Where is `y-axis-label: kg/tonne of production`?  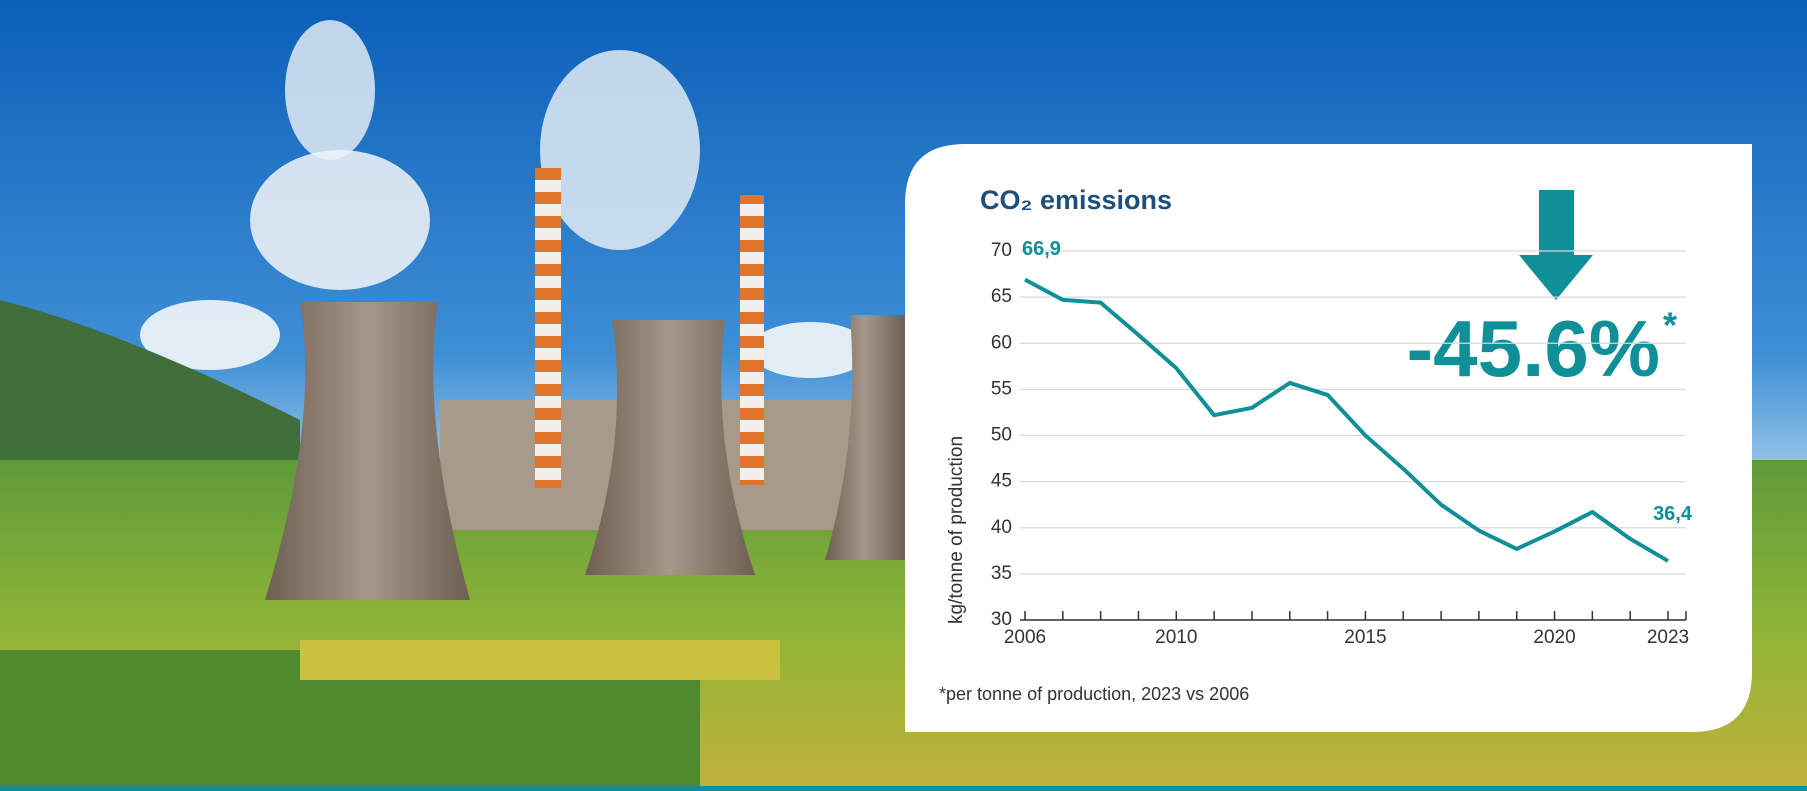 y-axis-label: kg/tonne of production is located at coordinates (956, 530).